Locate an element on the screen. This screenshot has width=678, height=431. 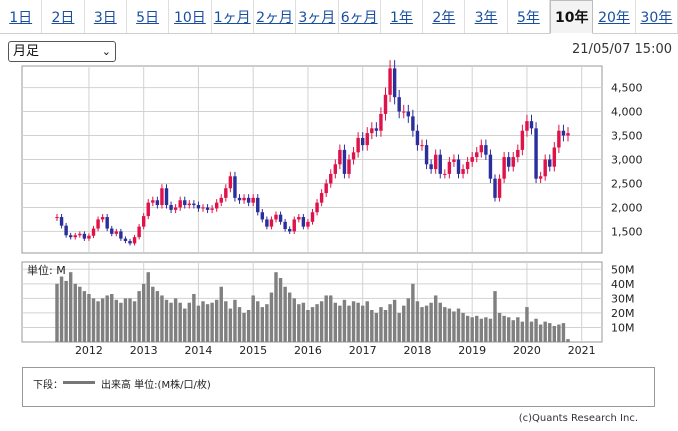
price-tick-label: 2,000 is located at coordinates (627, 207).